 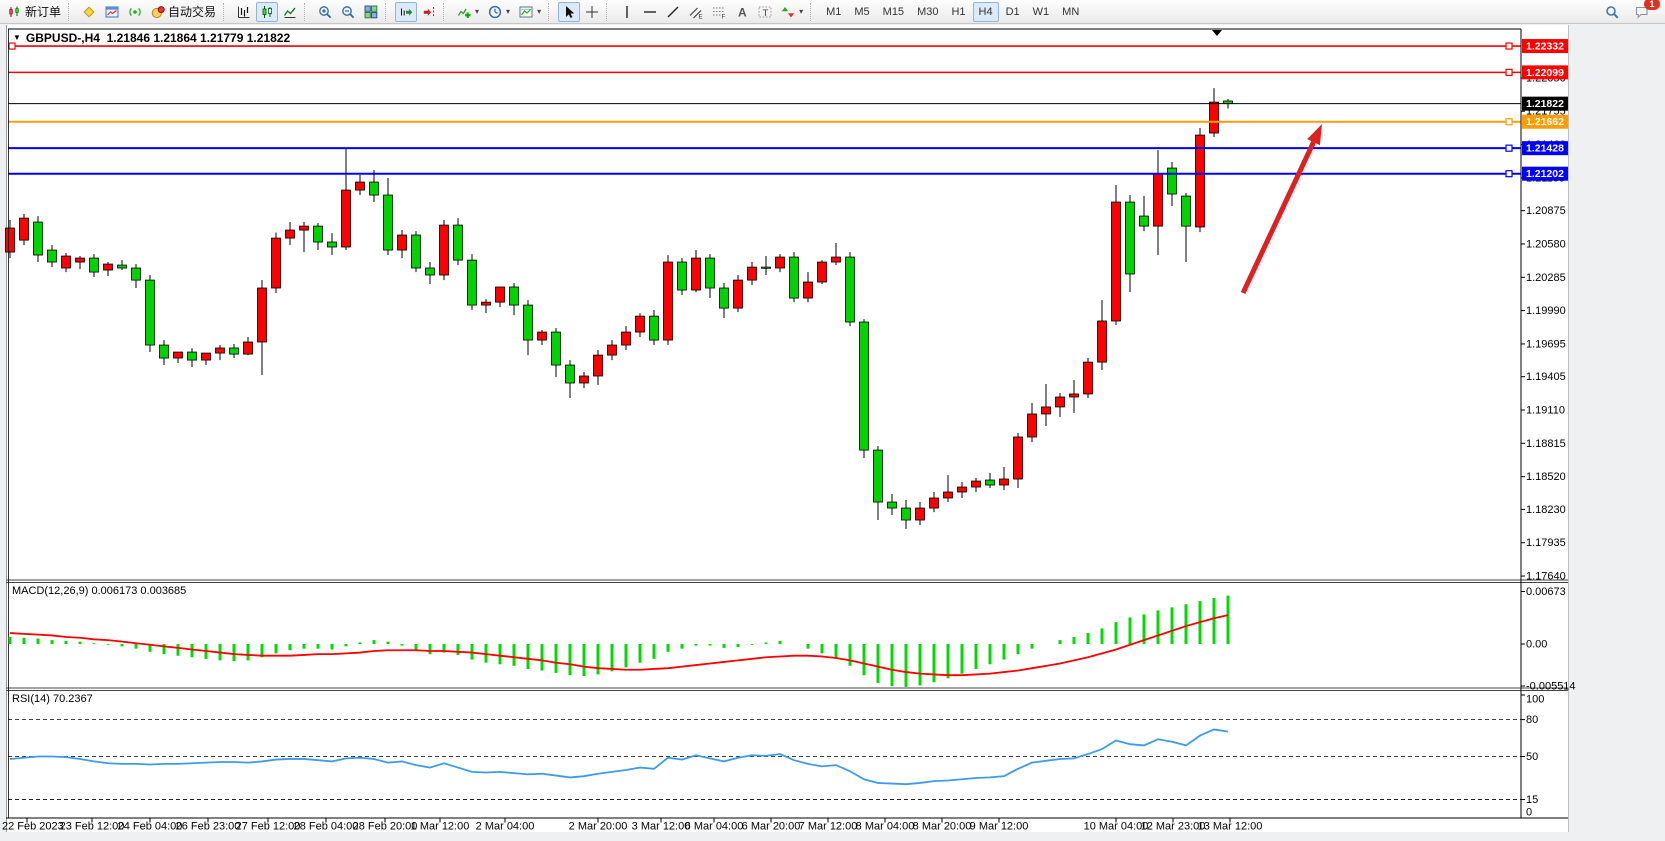 I want to click on vertical-line-button, so click(x=627, y=12).